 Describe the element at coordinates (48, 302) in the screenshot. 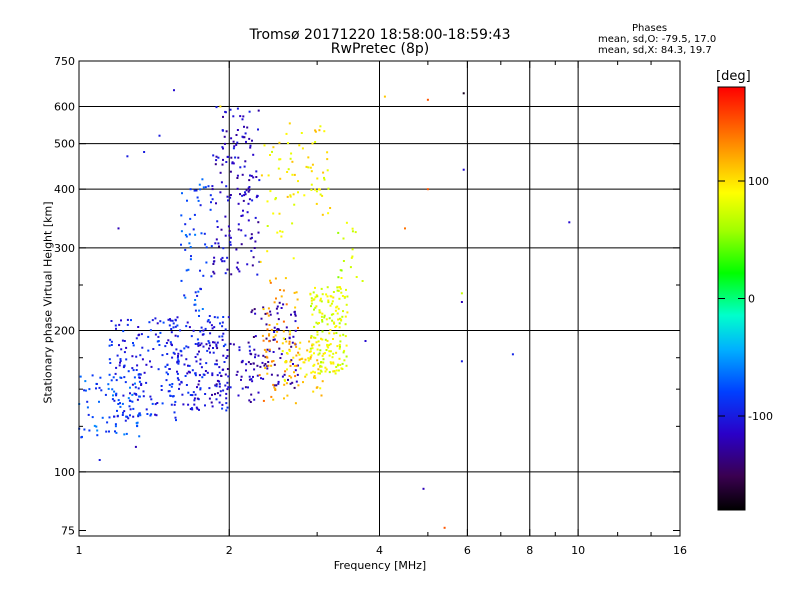

I see `y-axis-label: Stationary phase Virtual Height [km]` at that location.